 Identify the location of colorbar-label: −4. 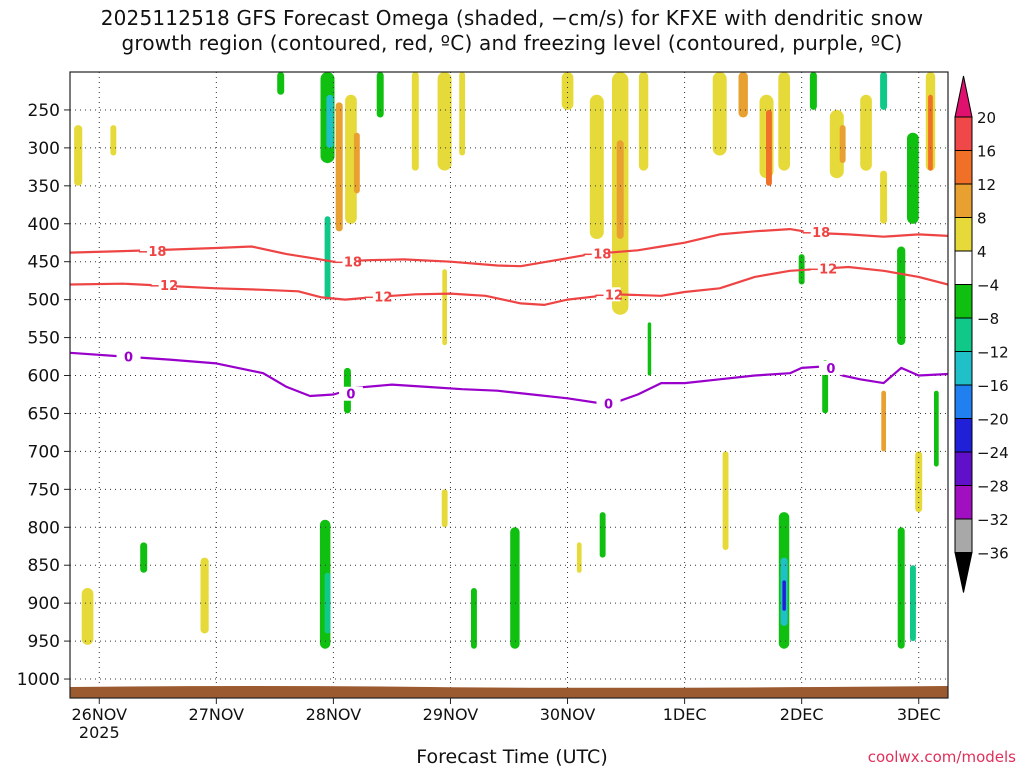
(988, 286).